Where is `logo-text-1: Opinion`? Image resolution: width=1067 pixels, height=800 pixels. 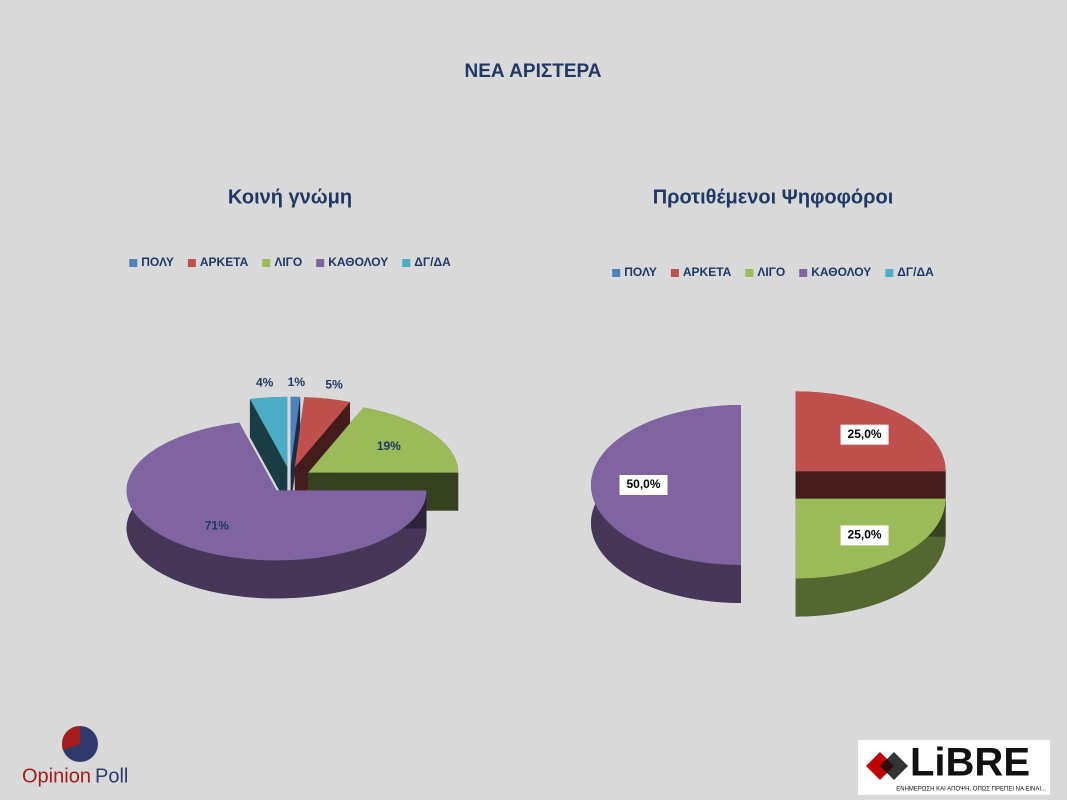 logo-text-1: Opinion is located at coordinates (56, 776).